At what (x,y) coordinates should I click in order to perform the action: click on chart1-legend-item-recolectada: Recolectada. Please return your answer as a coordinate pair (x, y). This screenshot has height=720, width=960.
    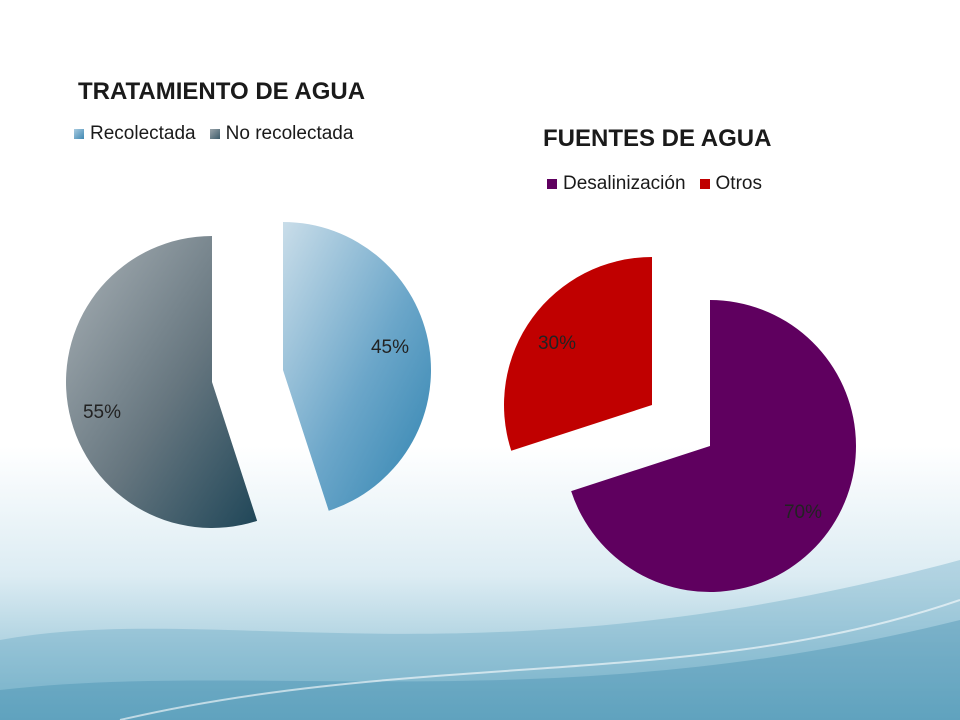
    Looking at the image, I should click on (135, 134).